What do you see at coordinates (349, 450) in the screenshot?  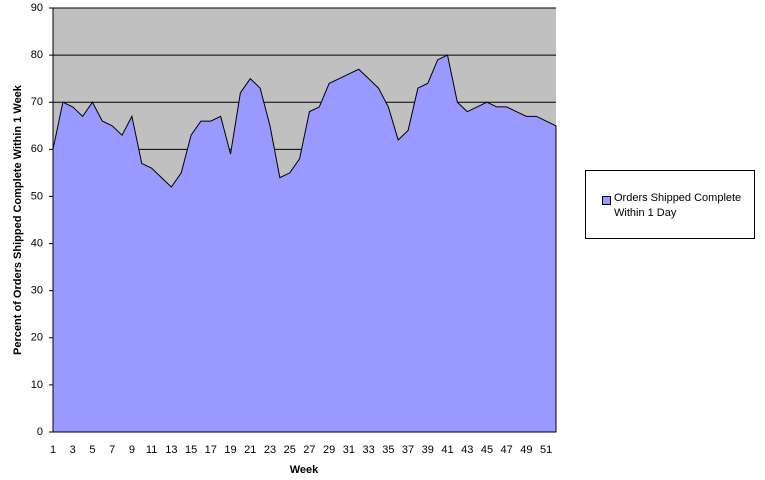 I see `x-tick-label: 31` at bounding box center [349, 450].